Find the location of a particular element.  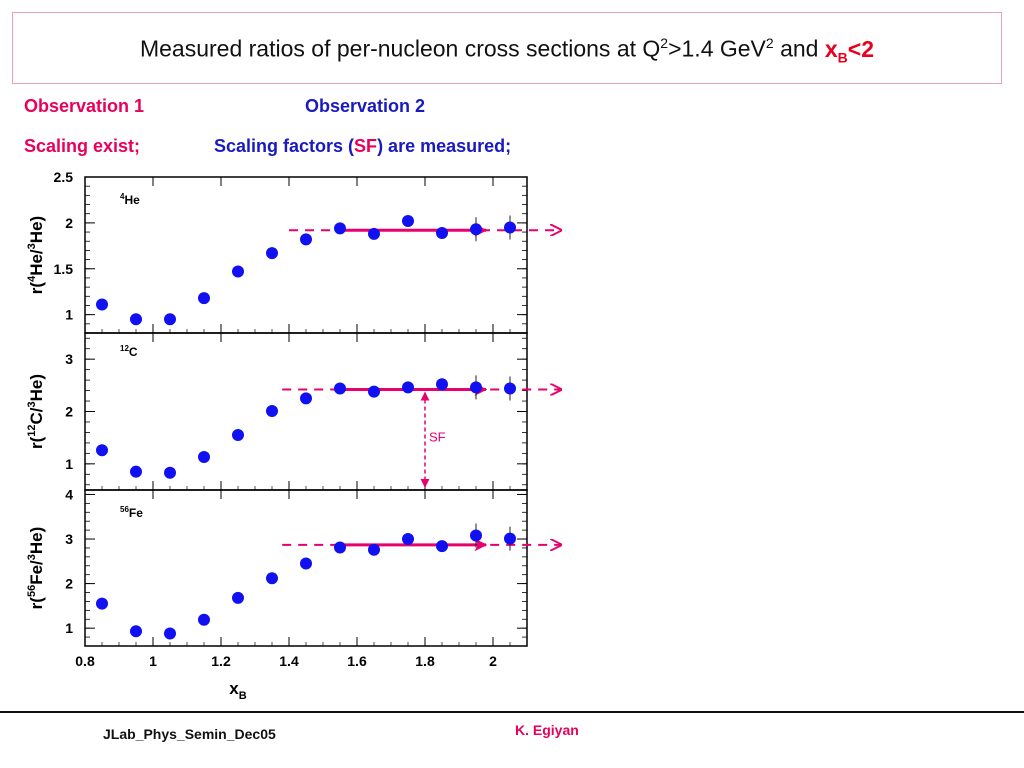

y-axis-label: r(12C/3He) is located at coordinates (36, 411).